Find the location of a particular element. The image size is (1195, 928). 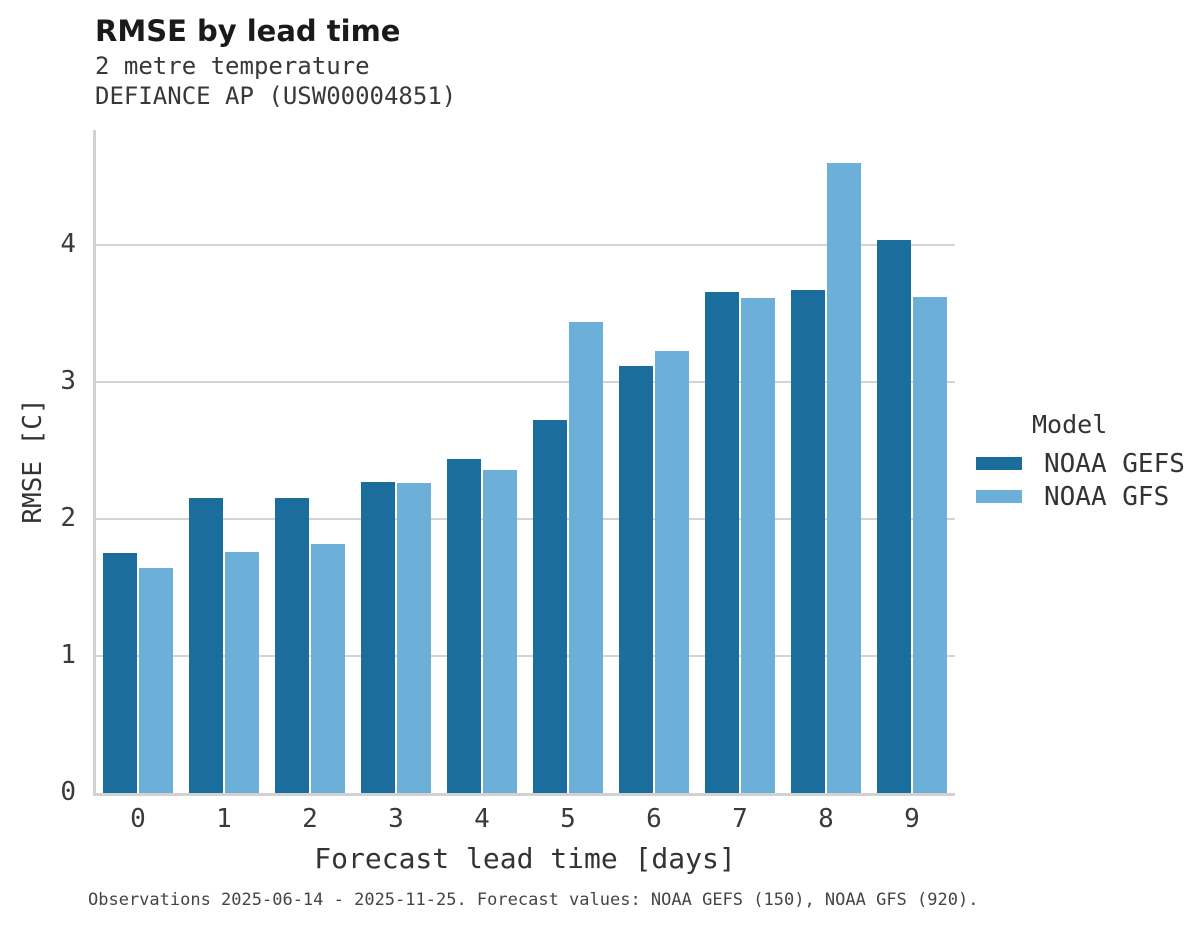

legend-label-noaa-gefs: NOAA GEFS is located at coordinates (1114, 463).